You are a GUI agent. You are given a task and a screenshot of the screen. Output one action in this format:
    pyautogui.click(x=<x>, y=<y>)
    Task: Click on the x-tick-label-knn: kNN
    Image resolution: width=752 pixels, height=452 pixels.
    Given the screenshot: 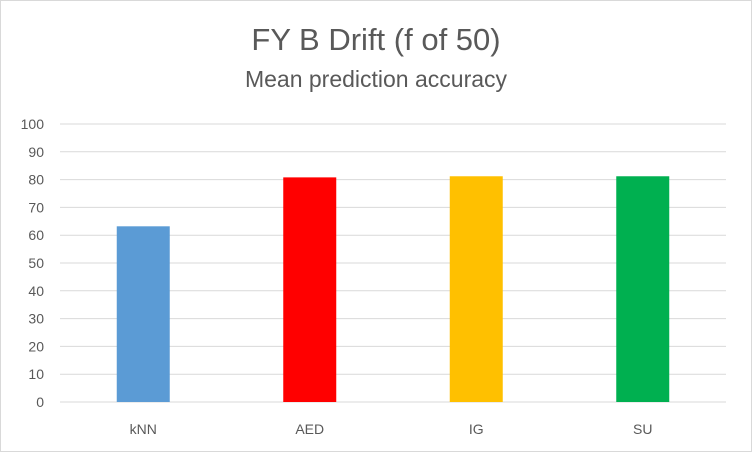 What is the action you would take?
    pyautogui.click(x=143, y=429)
    